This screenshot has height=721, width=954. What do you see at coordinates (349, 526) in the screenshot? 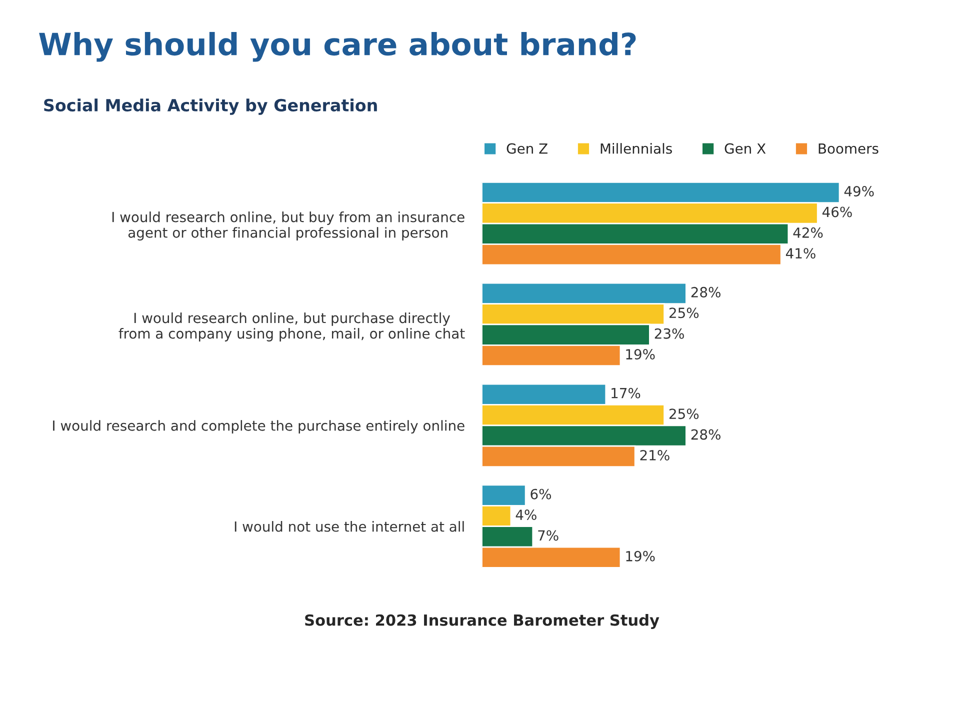
I see `y-tick-label: I would not use the internet at all` at bounding box center [349, 526].